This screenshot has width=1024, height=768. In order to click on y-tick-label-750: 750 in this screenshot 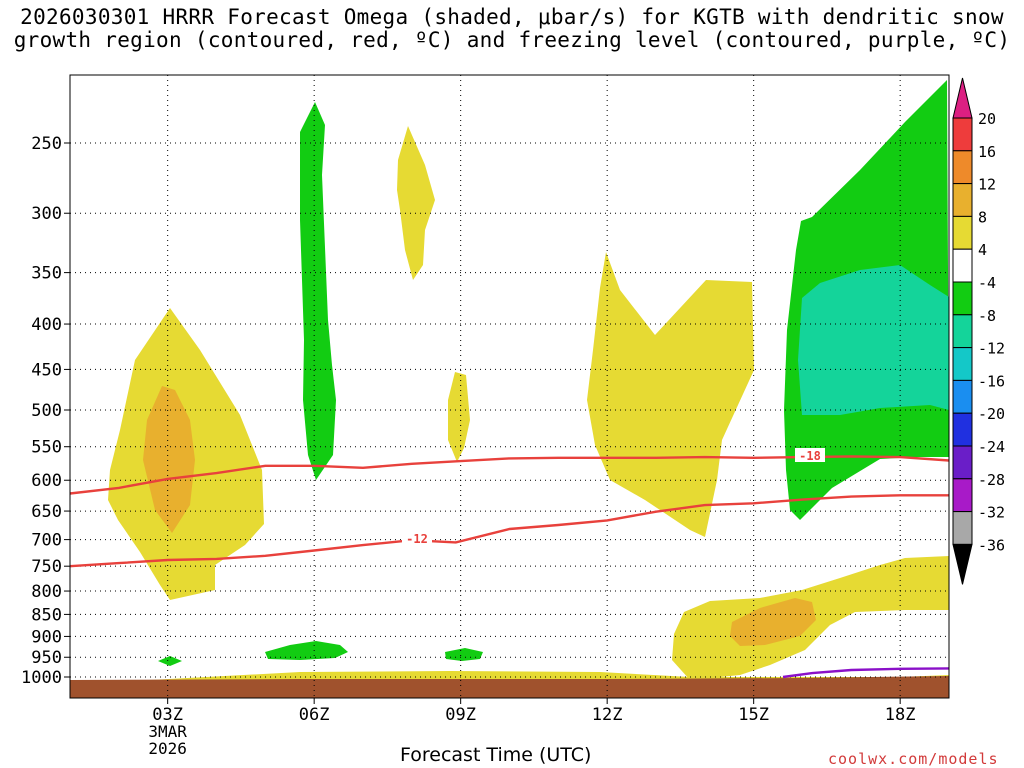, I will do `click(46, 567)`.